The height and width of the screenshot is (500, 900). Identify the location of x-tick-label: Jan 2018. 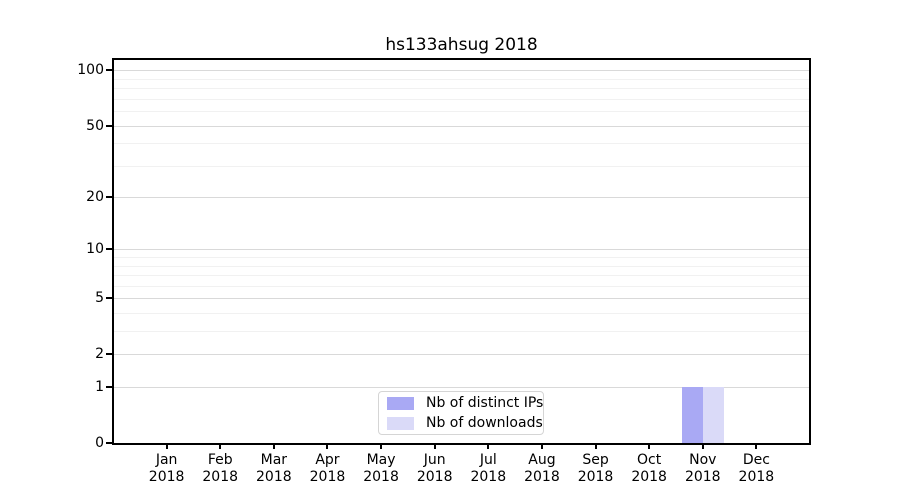
(167, 469).